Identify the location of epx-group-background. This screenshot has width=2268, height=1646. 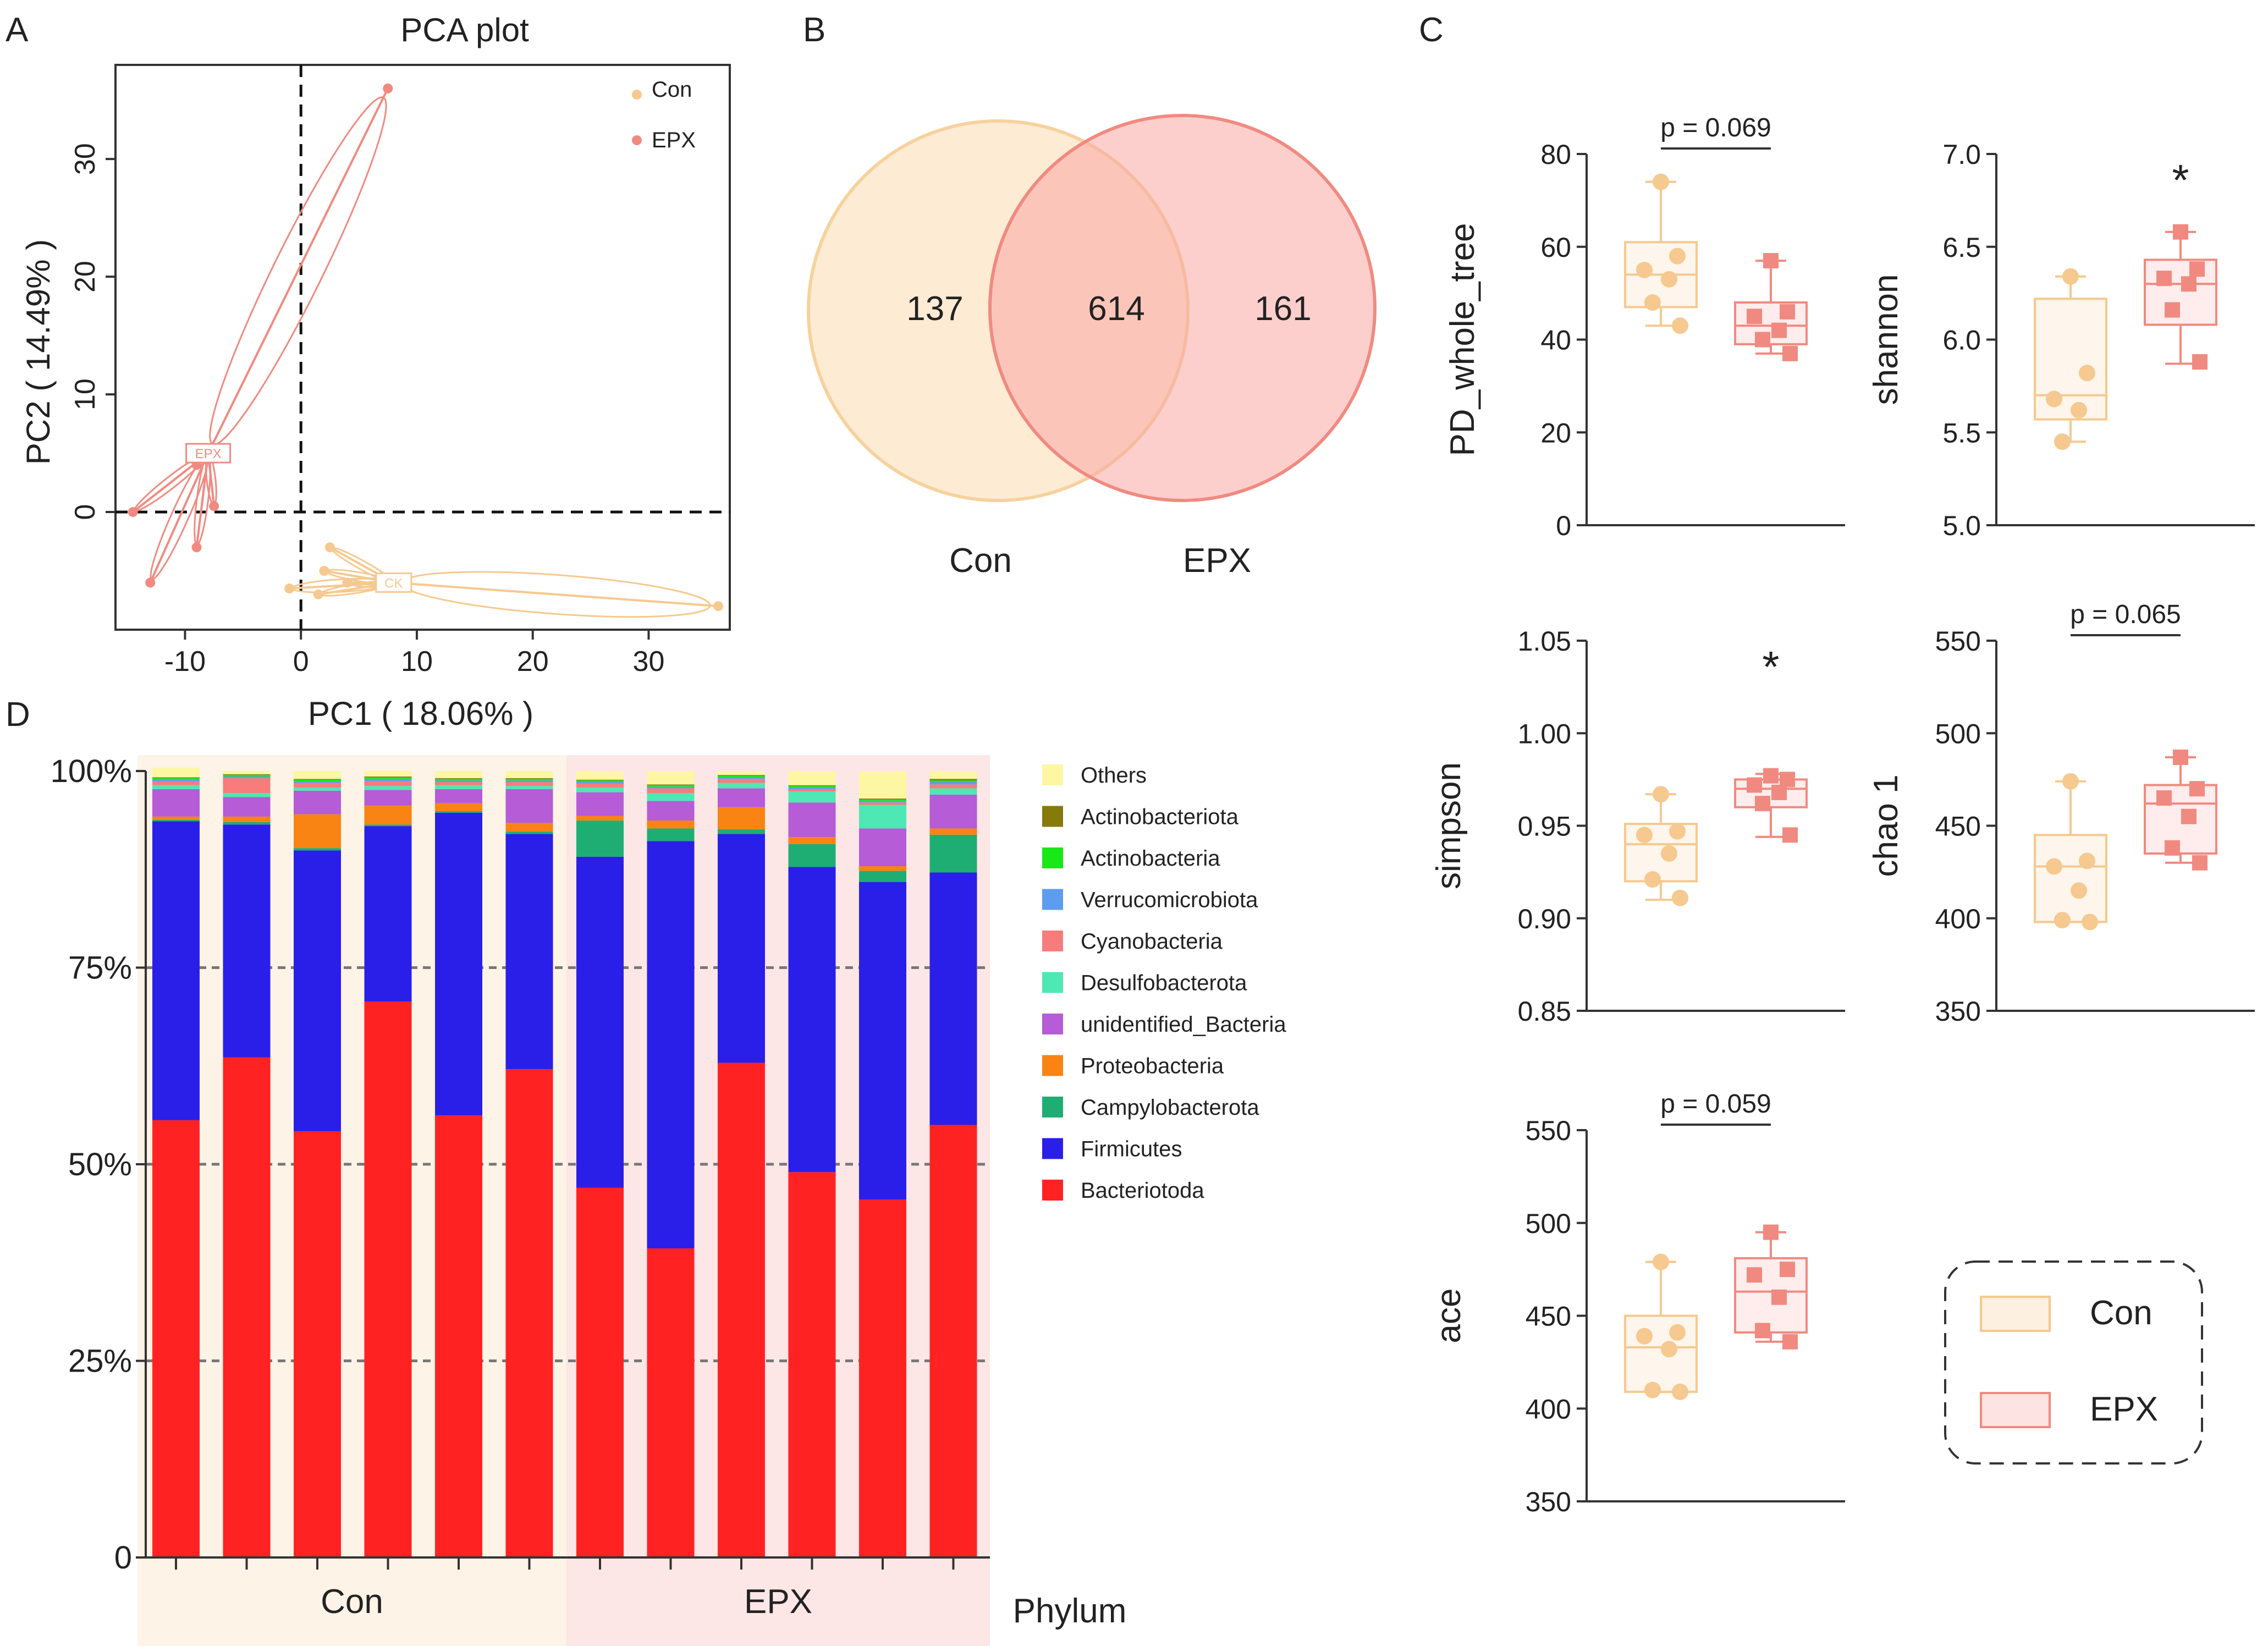
(778, 1200).